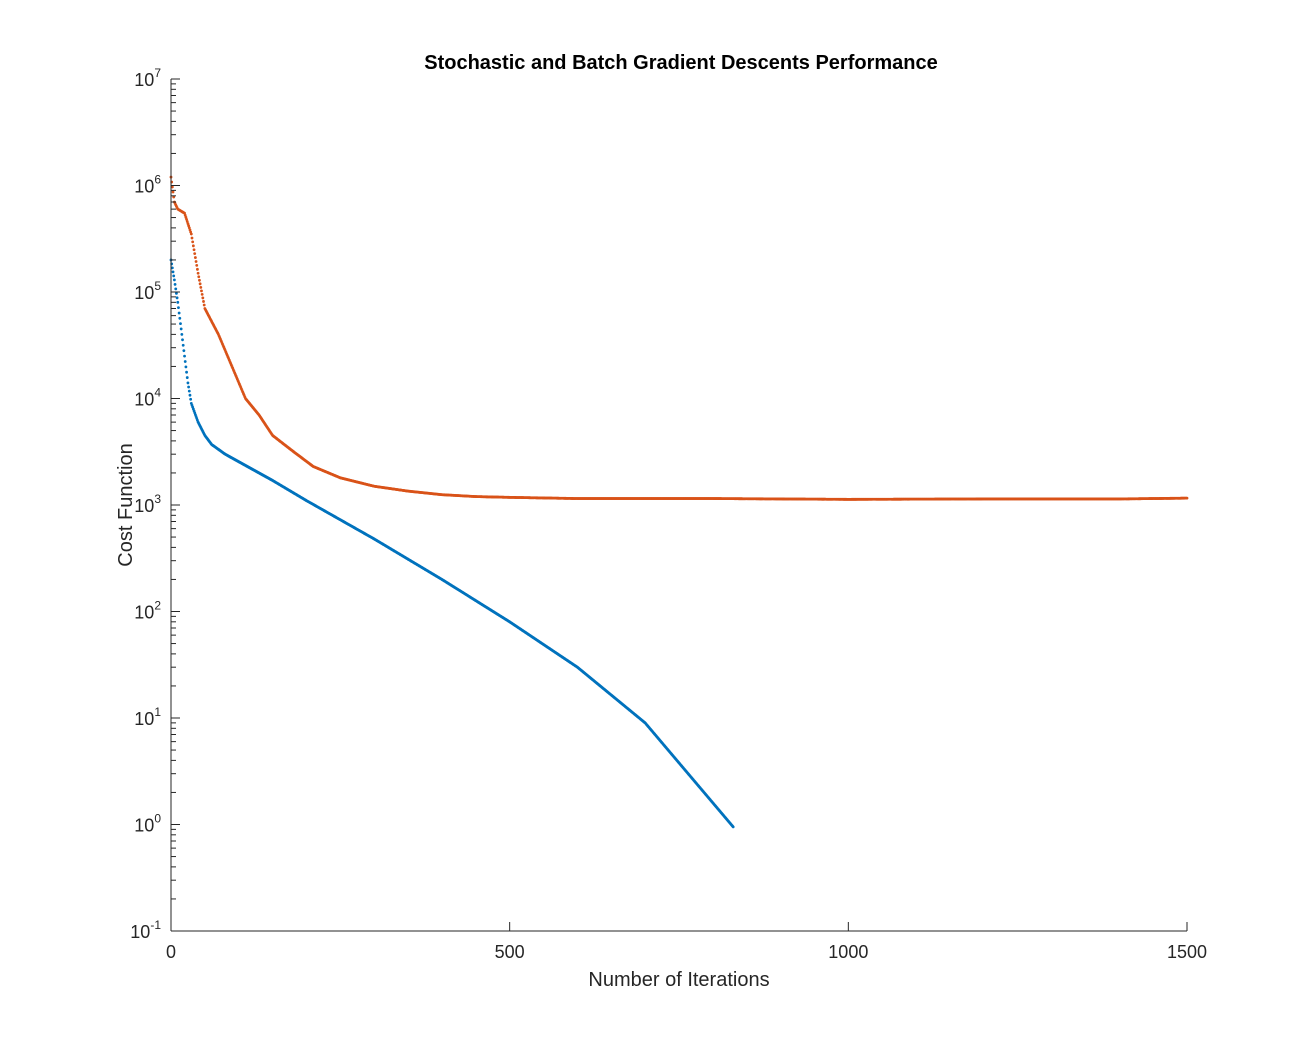 Image resolution: width=1312 pixels, height=1046 pixels. I want to click on y-tick-exponent: 5, so click(157, 286).